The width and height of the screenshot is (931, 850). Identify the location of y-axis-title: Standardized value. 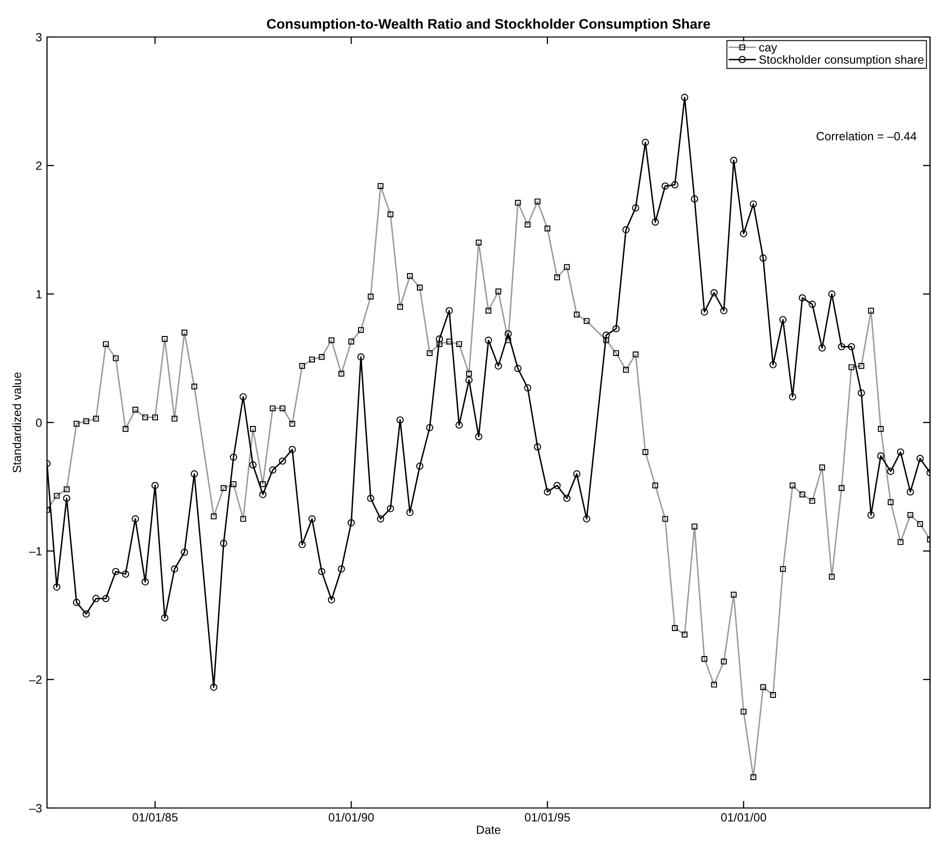
(17, 422).